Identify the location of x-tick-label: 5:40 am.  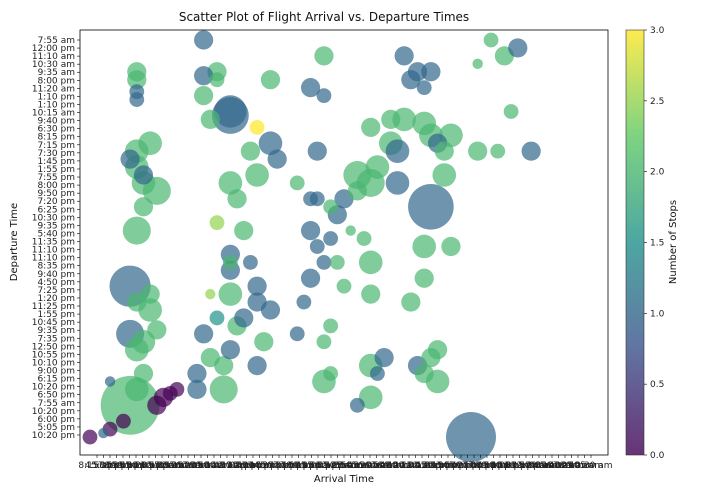
(558, 466).